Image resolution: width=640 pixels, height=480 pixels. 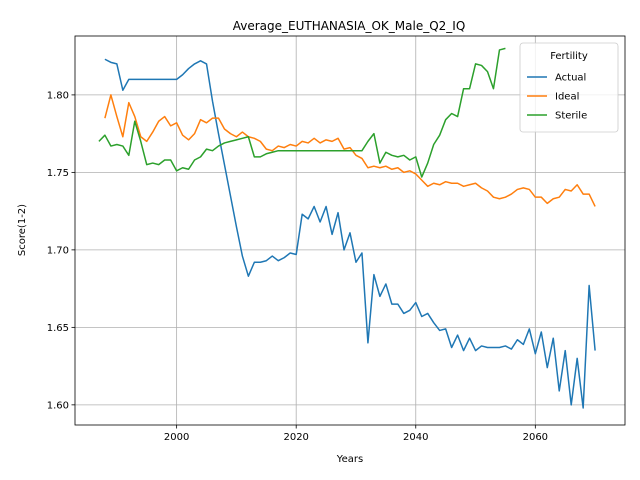 I want to click on x-tick-label: 2020, so click(x=295, y=437).